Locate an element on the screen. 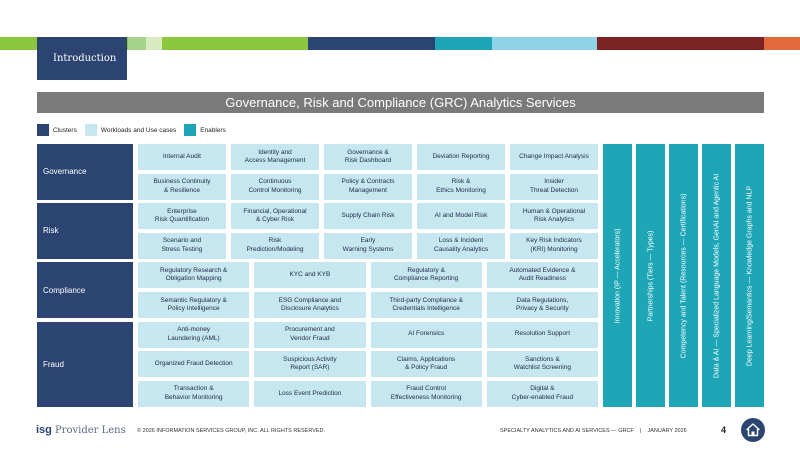 The image size is (800, 450). workload-cell: Key Risk Indicators (KRI) Monitoring is located at coordinates (554, 245).